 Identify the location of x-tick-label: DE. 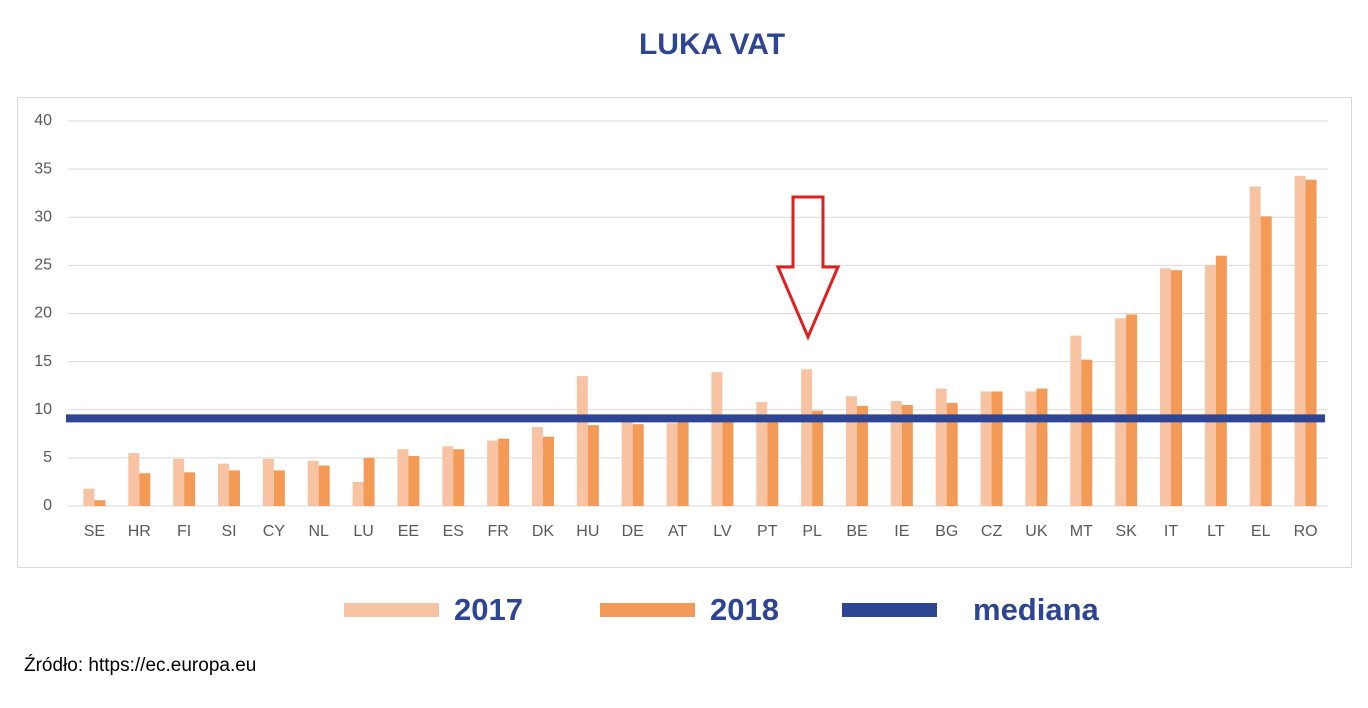
(633, 531).